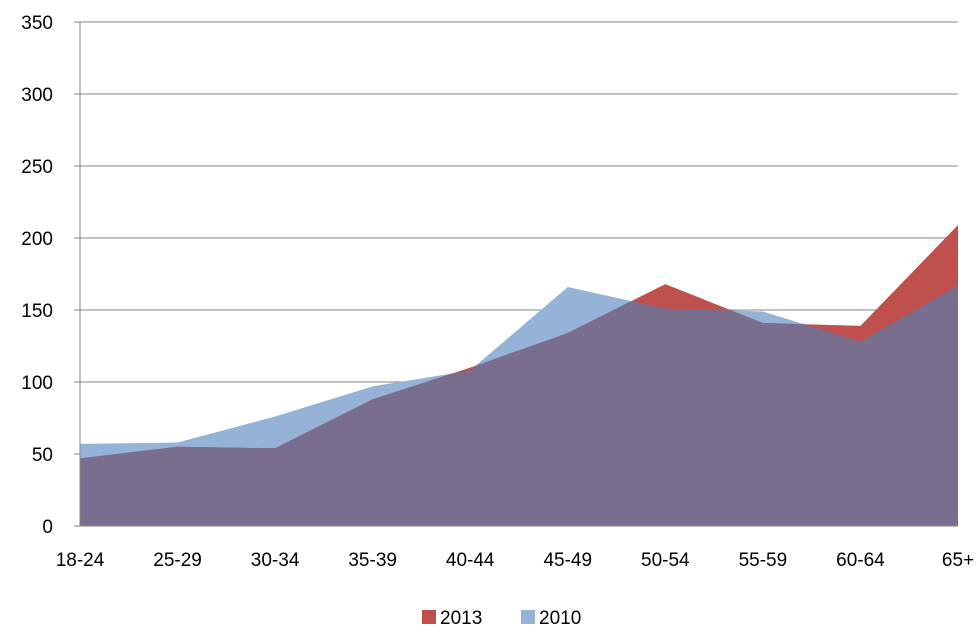  Describe the element at coordinates (42, 455) in the screenshot. I see `y-tick-label: 50` at that location.